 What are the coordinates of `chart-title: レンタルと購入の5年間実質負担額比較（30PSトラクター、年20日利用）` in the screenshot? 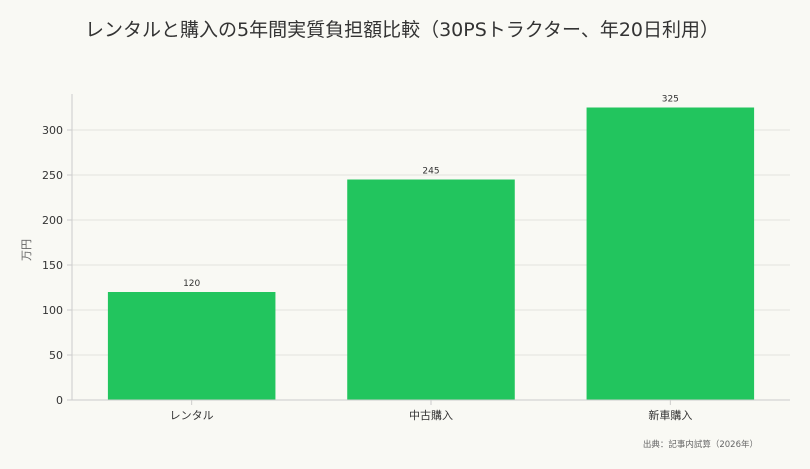 It's located at (402, 30).